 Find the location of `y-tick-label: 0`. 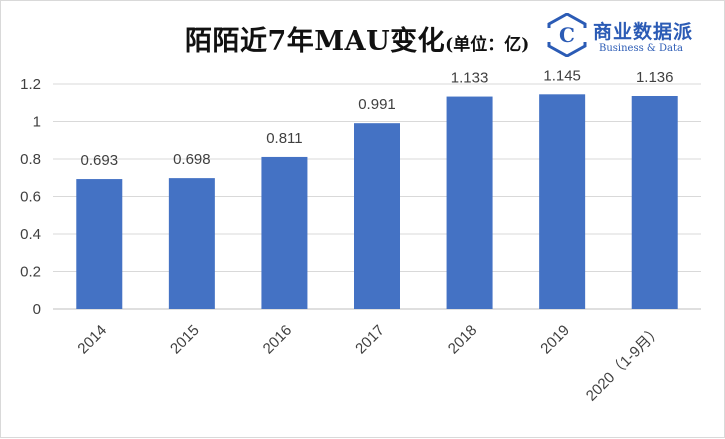

y-tick-label: 0 is located at coordinates (37, 309).